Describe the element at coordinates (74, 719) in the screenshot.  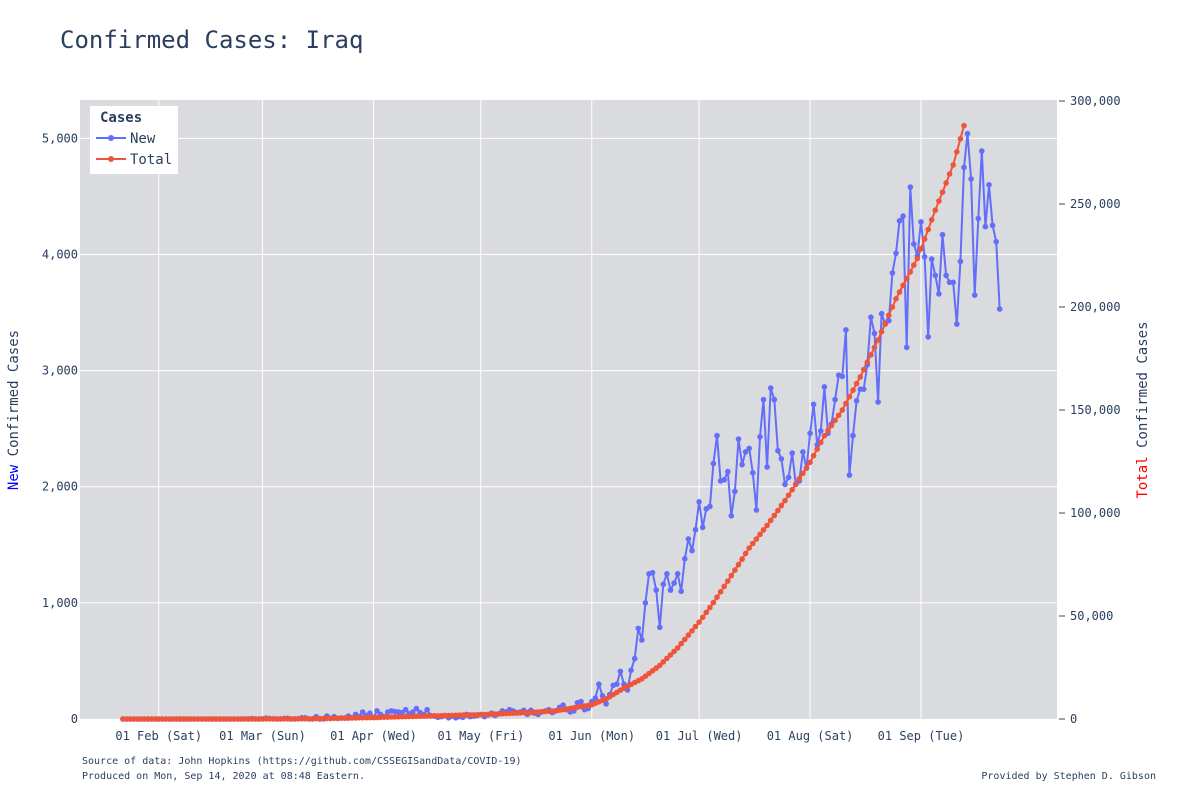
I see `y-left-tick-label: 0` at that location.